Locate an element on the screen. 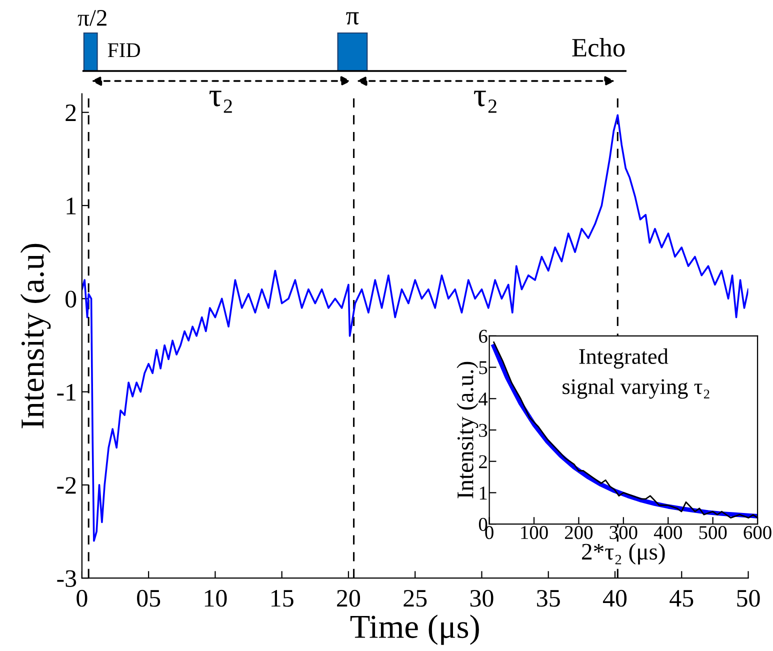  x-tick-label: 40 is located at coordinates (614, 598).